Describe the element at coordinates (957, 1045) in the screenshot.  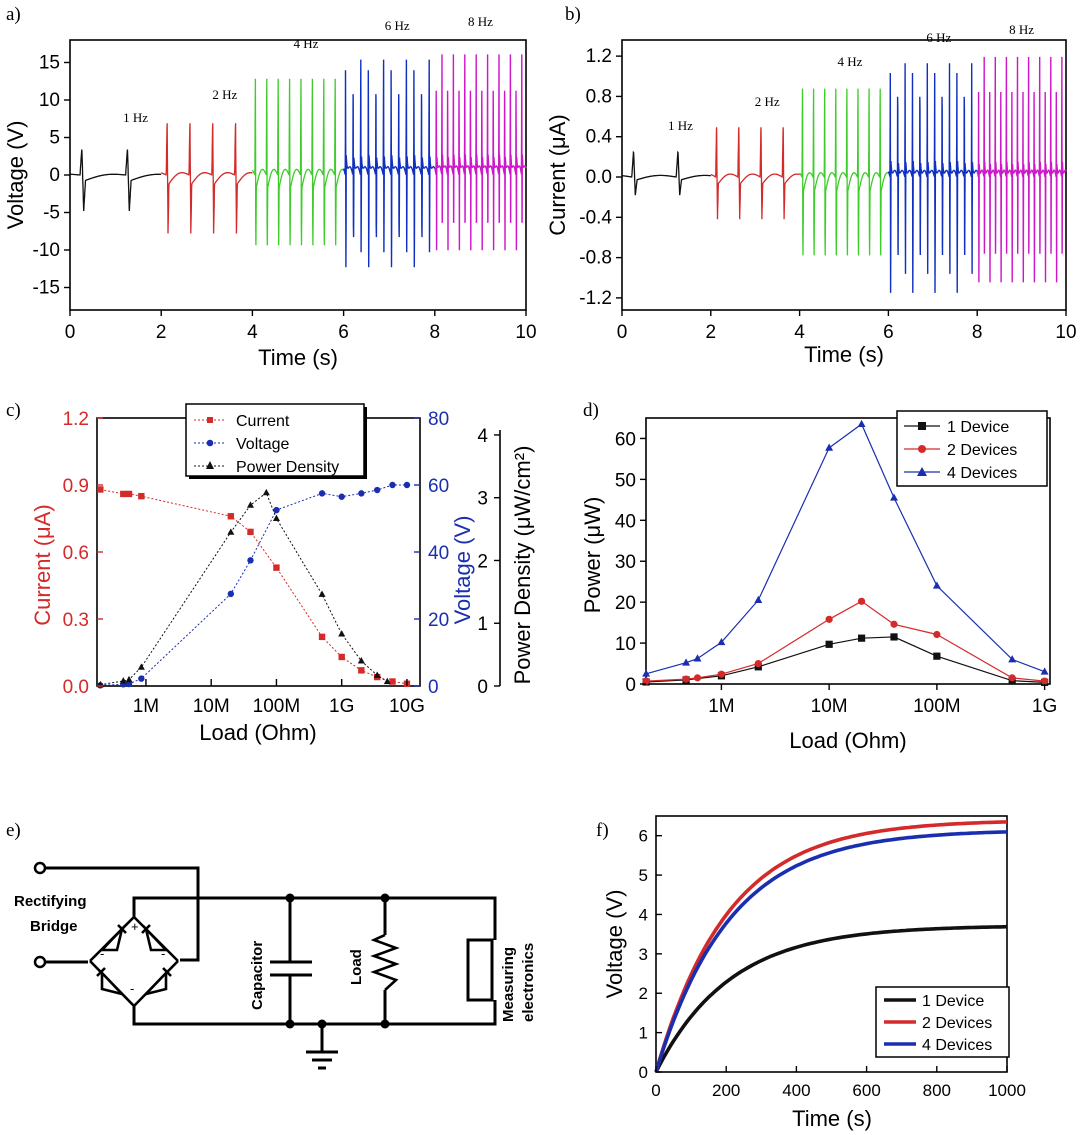
I see `panel-f-legend-4-devices: 4 Devices` at that location.